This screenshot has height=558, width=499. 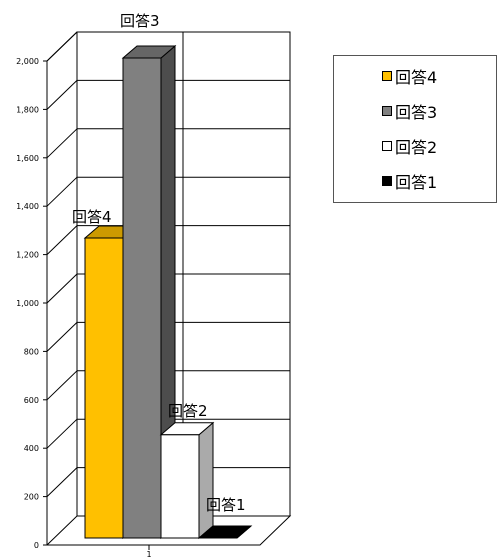 I want to click on y-tick-label: 0, so click(x=36, y=545).